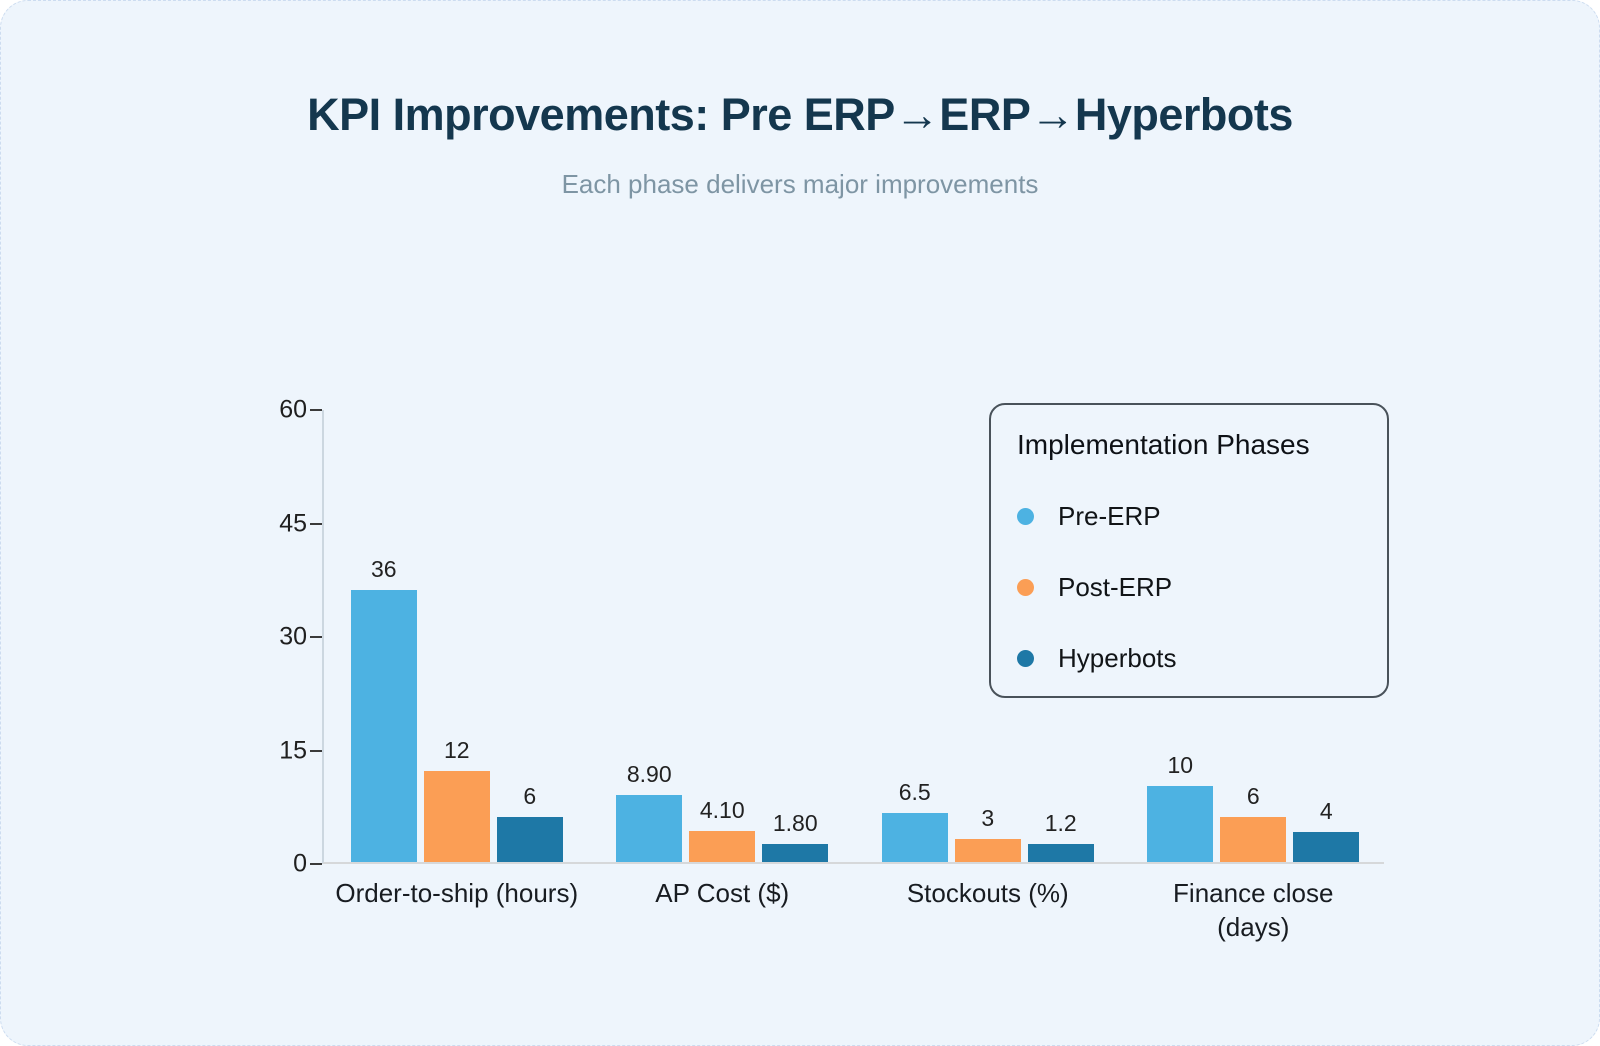 The image size is (1600, 1046). I want to click on bar-column: 8.90, so click(649, 811).